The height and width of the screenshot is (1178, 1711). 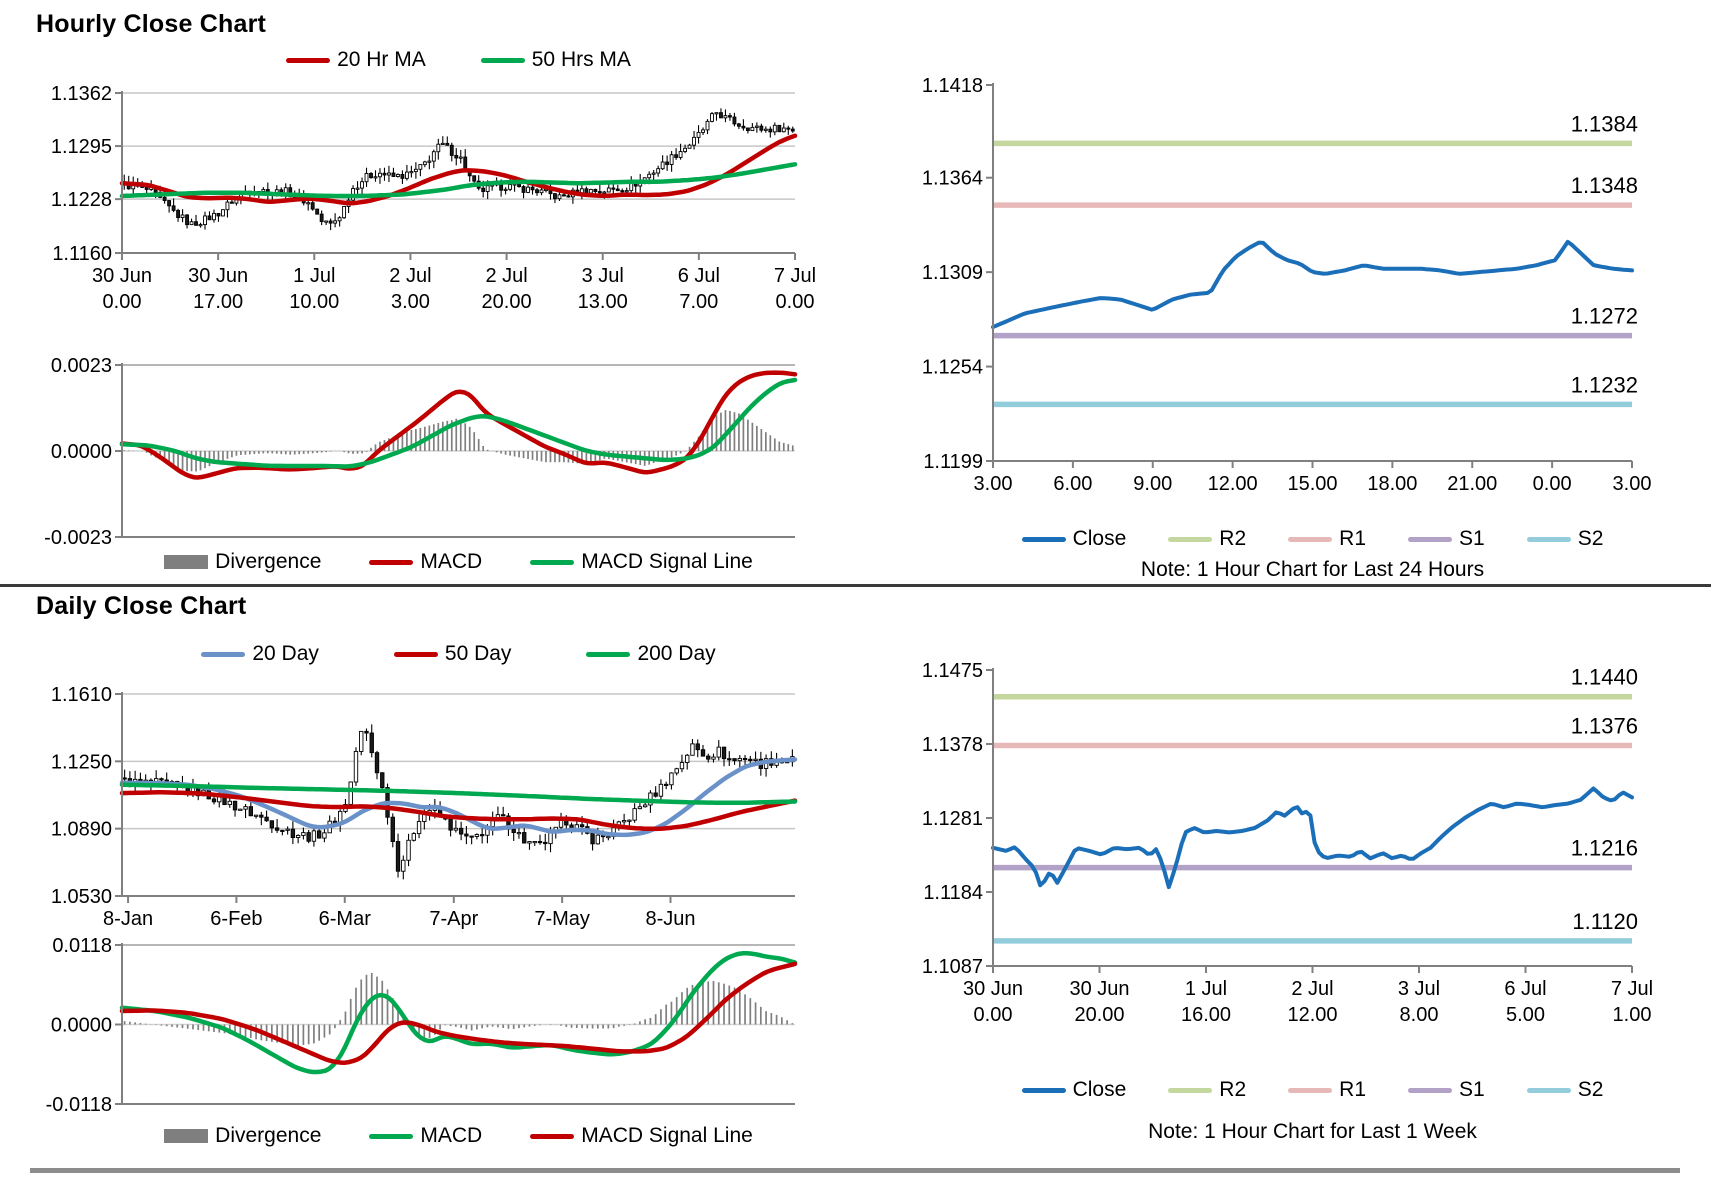 What do you see at coordinates (81, 147) in the screenshot?
I see `svg-text: 1.1295` at bounding box center [81, 147].